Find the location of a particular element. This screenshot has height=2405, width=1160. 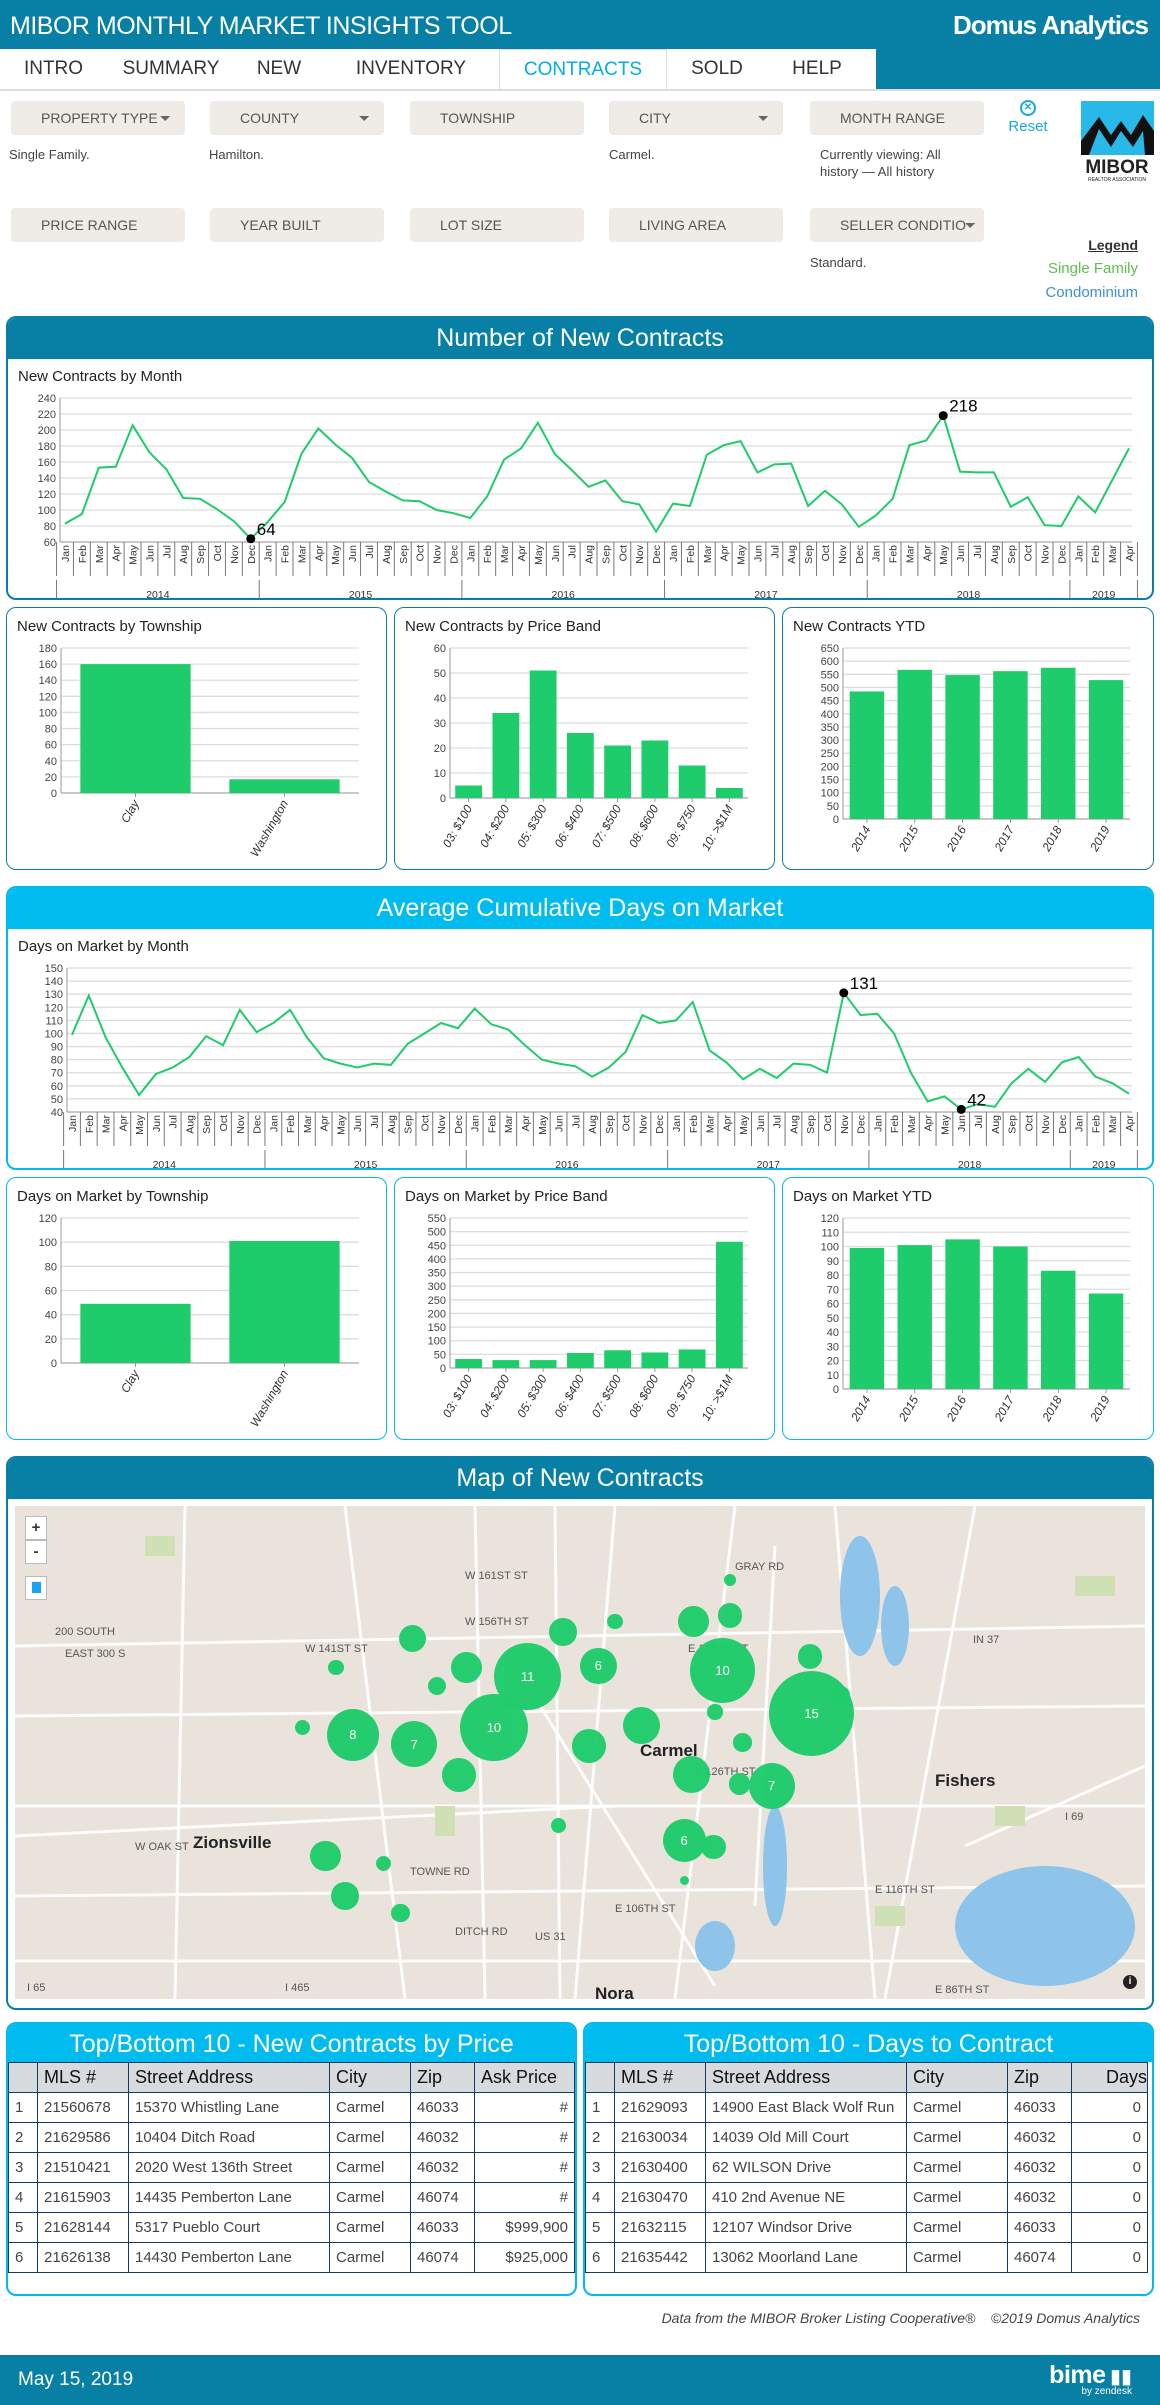

y-tick-label: 110 is located at coordinates (830, 1233).